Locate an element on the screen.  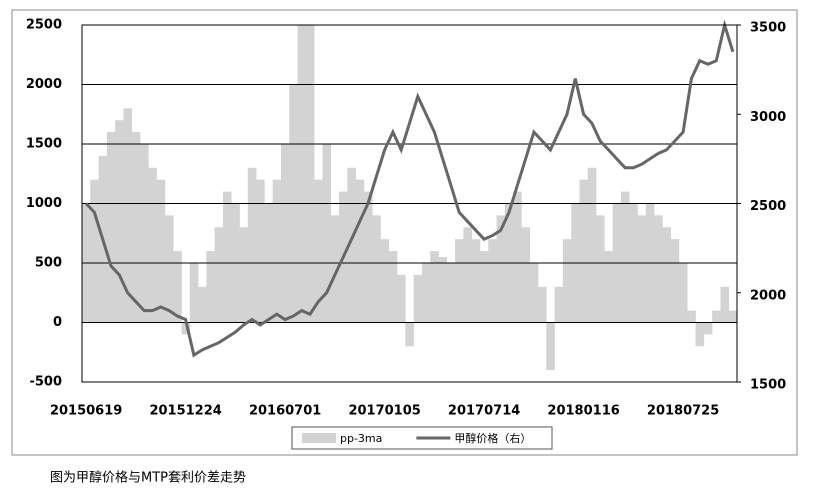
x-tick-label: 20180116 is located at coordinates (583, 411).